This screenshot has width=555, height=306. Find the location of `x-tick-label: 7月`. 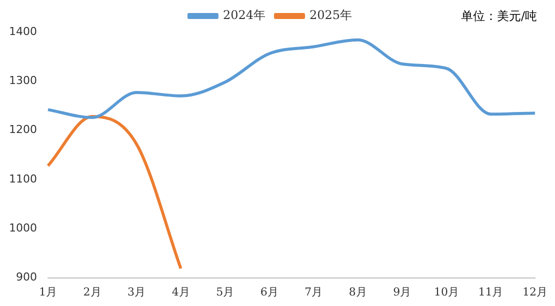

x-tick-label: 7月 is located at coordinates (313, 291).